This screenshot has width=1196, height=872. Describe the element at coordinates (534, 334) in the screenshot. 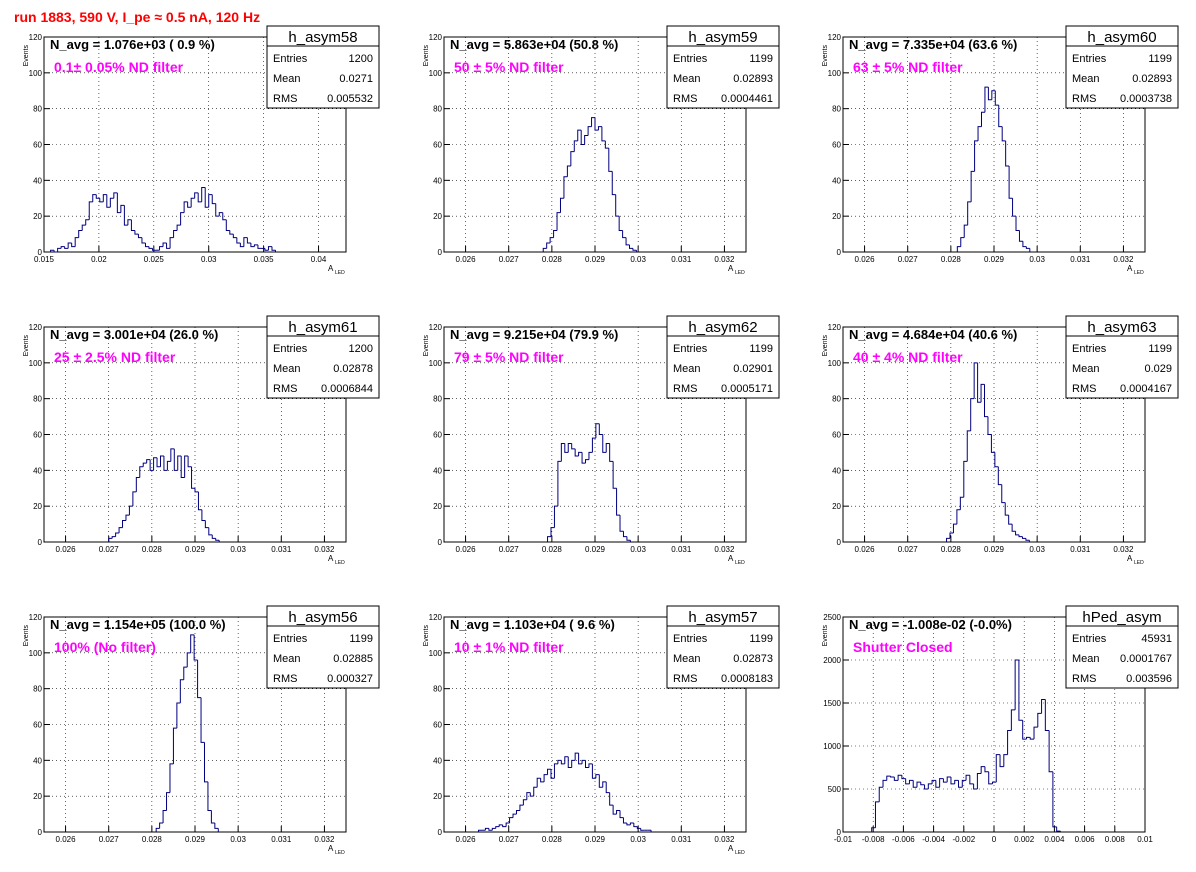

I see `n-avg-annotation: N_avg = 9.215e+04 (79.9 %)` at that location.